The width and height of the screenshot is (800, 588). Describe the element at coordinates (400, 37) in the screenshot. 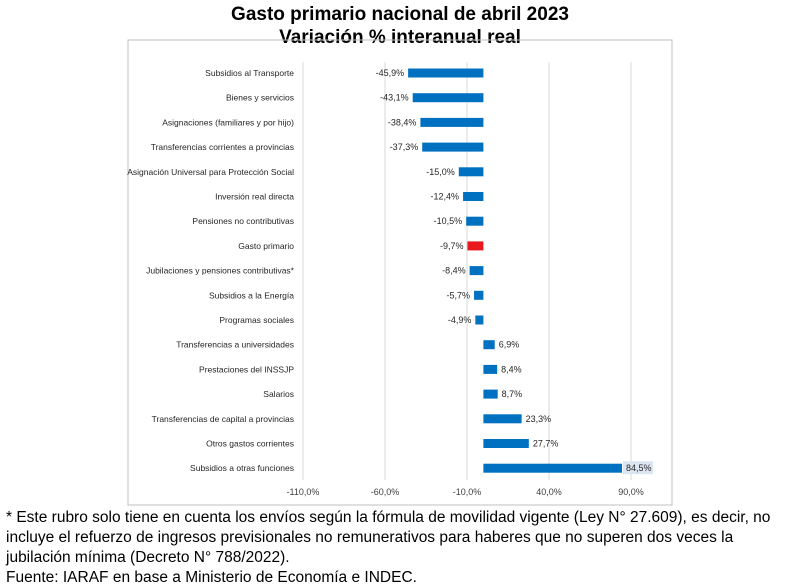

I see `chart-subtitle: Variación % interanual real` at that location.